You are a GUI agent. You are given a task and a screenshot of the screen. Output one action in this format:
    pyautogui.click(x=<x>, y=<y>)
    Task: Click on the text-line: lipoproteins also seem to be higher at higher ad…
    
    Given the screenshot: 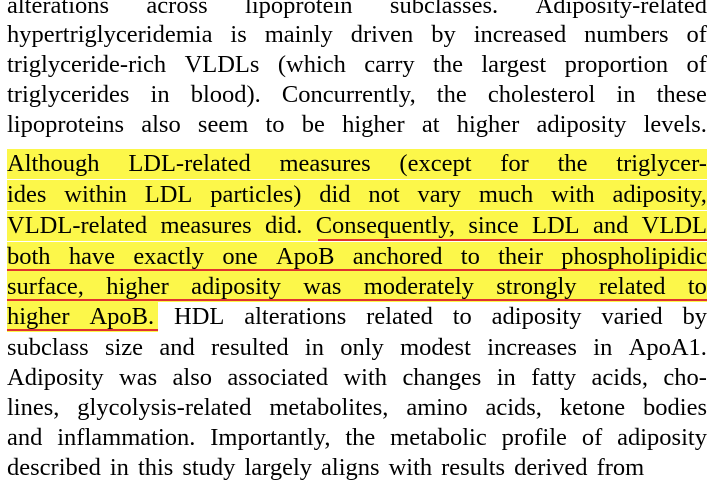 What is the action you would take?
    pyautogui.click(x=357, y=125)
    